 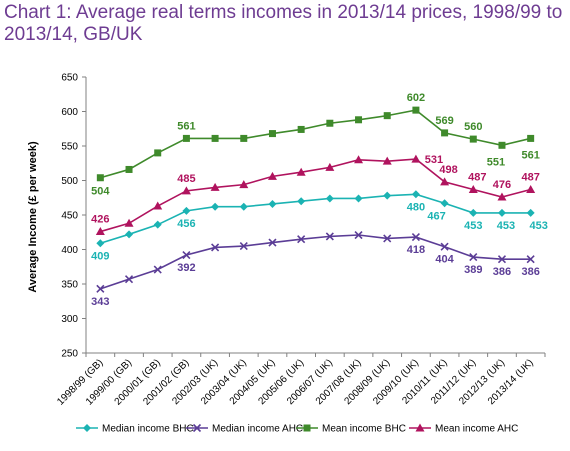 I want to click on data-label-median-income-ahc: 386, so click(x=530, y=272).